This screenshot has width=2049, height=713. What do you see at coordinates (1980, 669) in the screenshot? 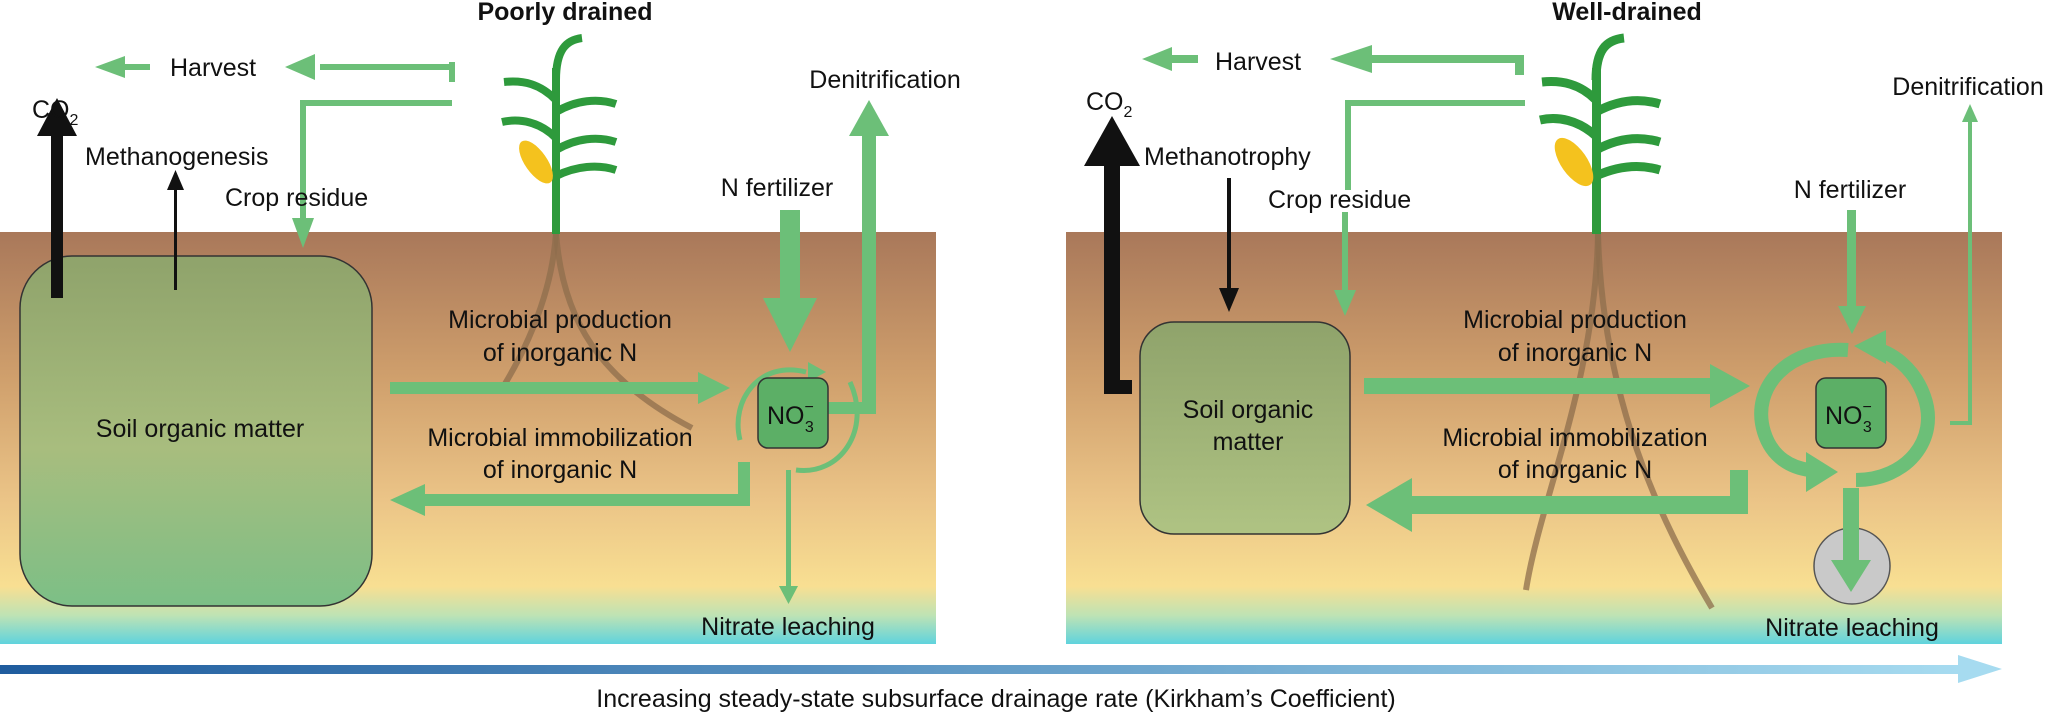
I see `axis-arrowhead-icon` at bounding box center [1980, 669].